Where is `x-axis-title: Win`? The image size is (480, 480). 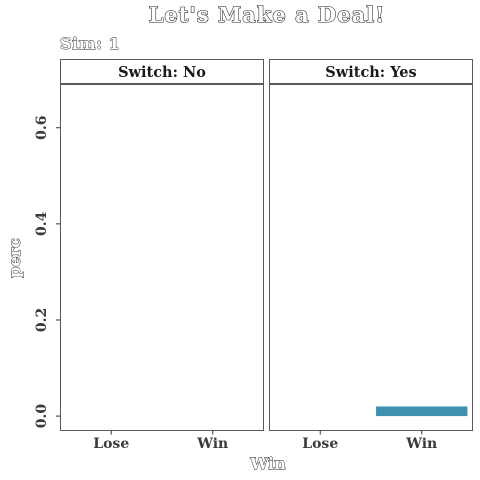 x-axis-title: Win is located at coordinates (267, 463).